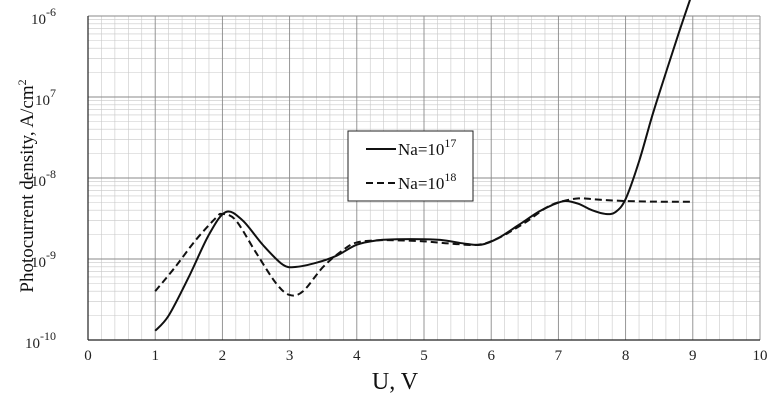 The image size is (776, 394). I want to click on legend-box, so click(410, 166).